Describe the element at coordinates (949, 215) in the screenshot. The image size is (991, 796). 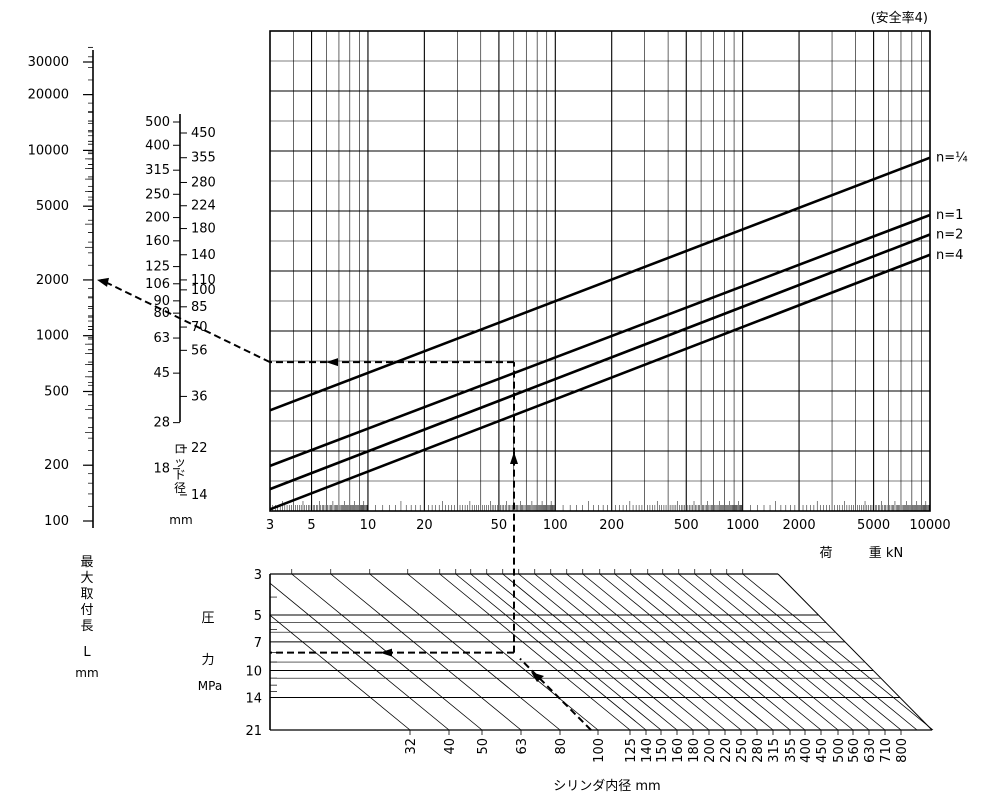
I see `series-label-2: n=1` at that location.